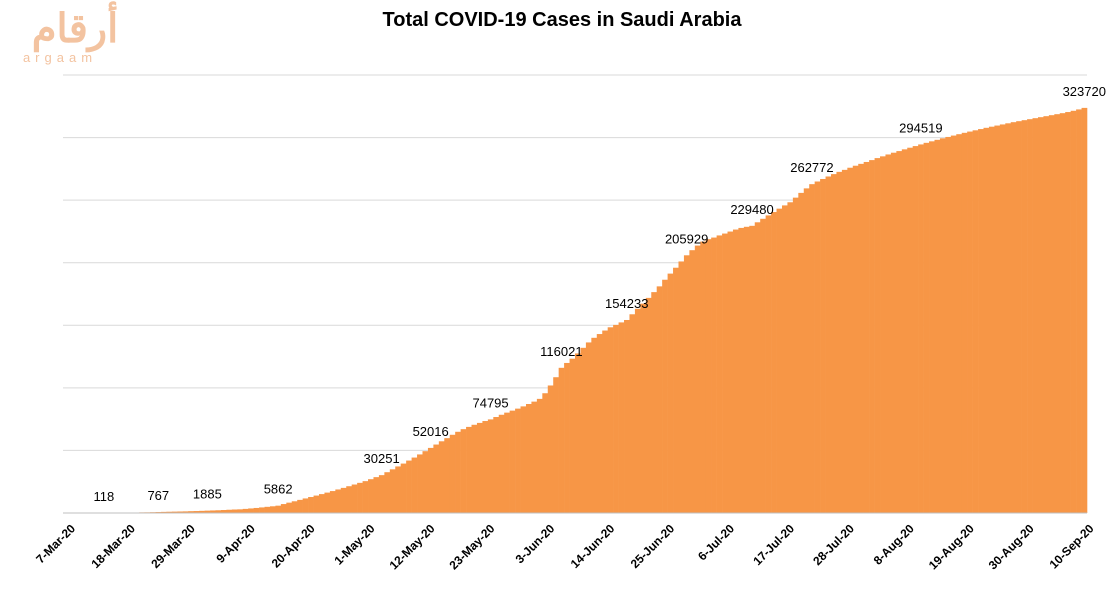  I want to click on x-tick-label: 23-May-20, so click(472, 546).